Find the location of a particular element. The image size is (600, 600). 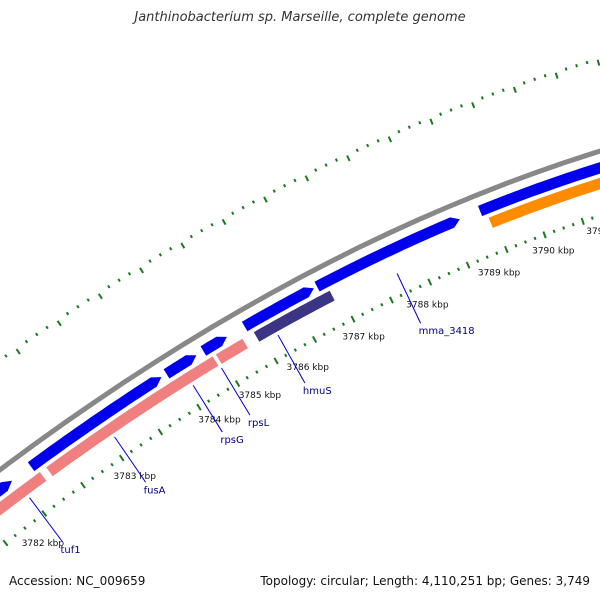

gene-label: rpsL is located at coordinates (259, 423).